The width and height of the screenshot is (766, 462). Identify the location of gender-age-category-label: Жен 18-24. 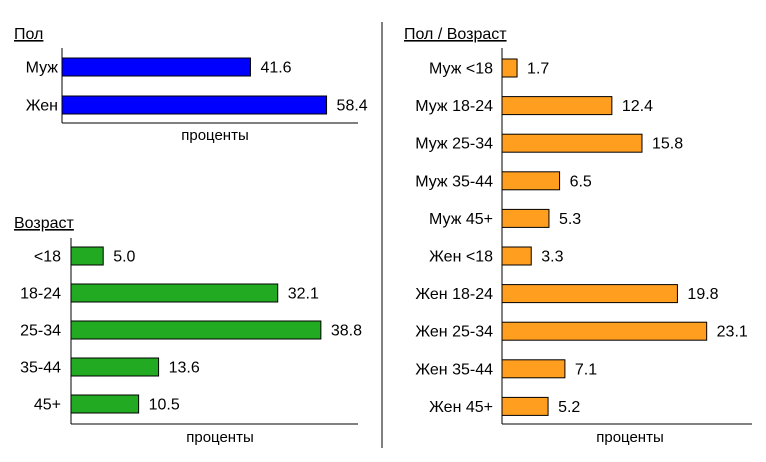
(454, 294).